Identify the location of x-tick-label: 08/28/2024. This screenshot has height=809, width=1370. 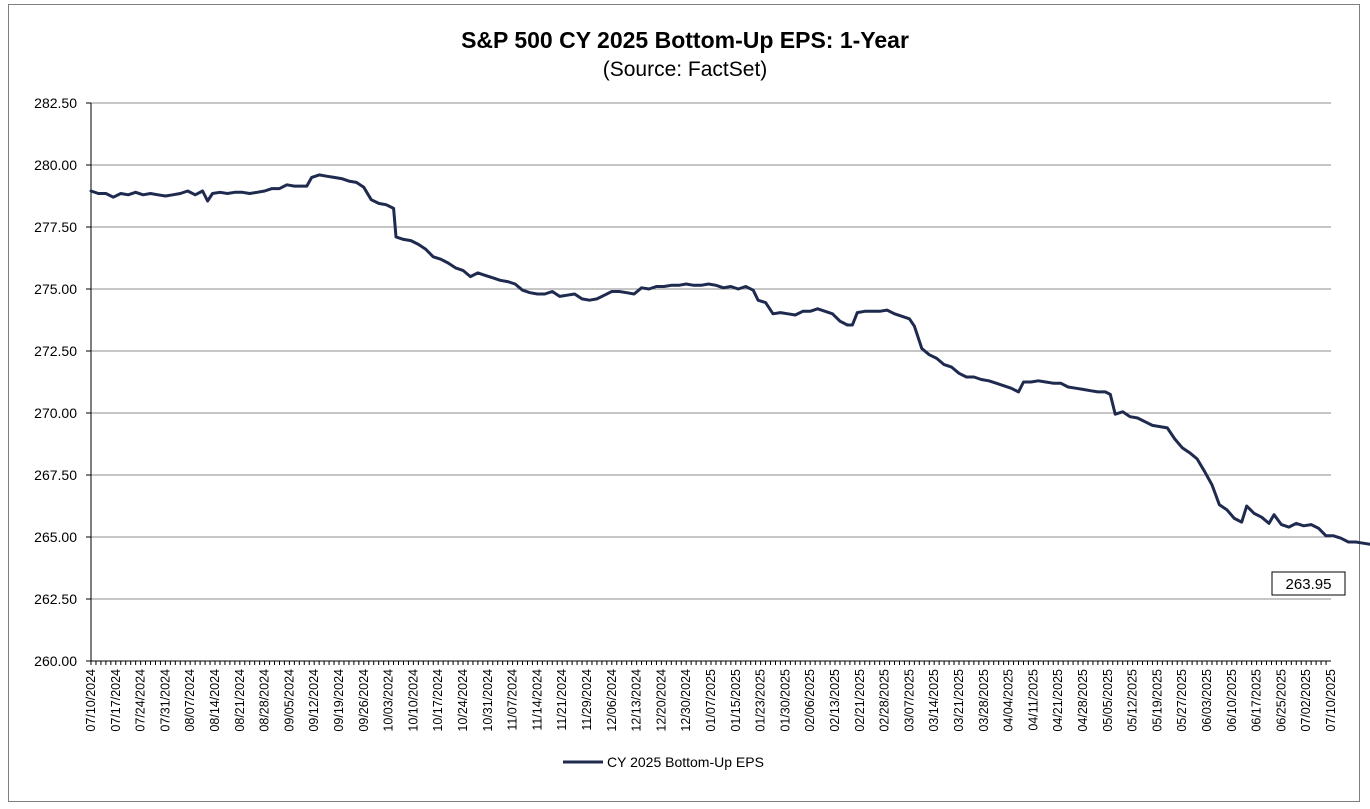
(265, 700).